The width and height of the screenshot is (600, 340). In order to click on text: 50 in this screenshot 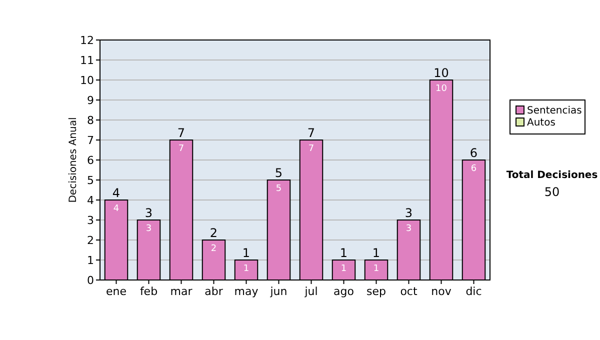, I will do `click(552, 192)`.